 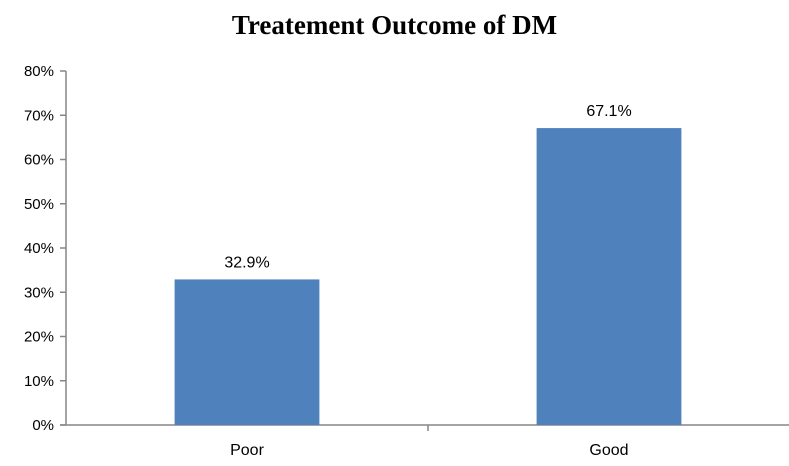 What do you see at coordinates (608, 450) in the screenshot?
I see `x-tick-label: Good` at bounding box center [608, 450].